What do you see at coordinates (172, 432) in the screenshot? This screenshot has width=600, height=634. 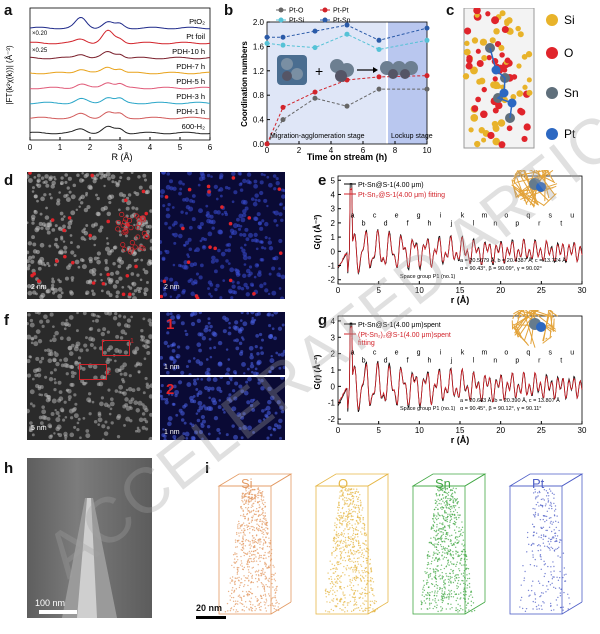 I see `scale-f-i2: 1 nm` at bounding box center [172, 432].